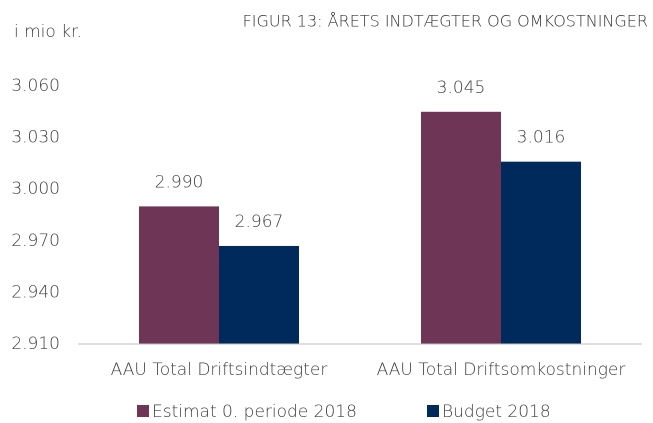  I want to click on x-tick-label: AAU Total Driftsindtægter, so click(219, 370).